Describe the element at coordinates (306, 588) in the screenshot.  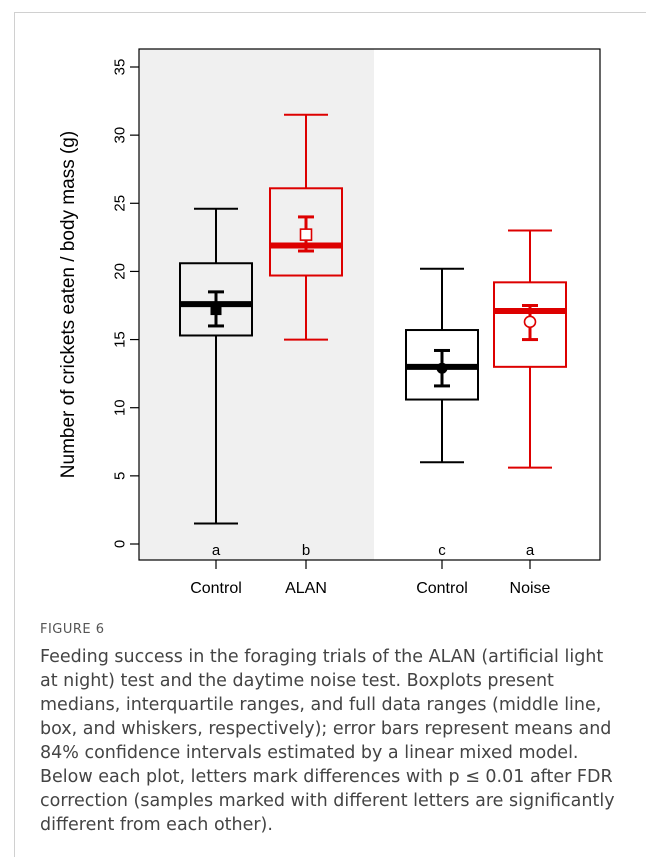
I see `x-tick-label: ALAN` at that location.